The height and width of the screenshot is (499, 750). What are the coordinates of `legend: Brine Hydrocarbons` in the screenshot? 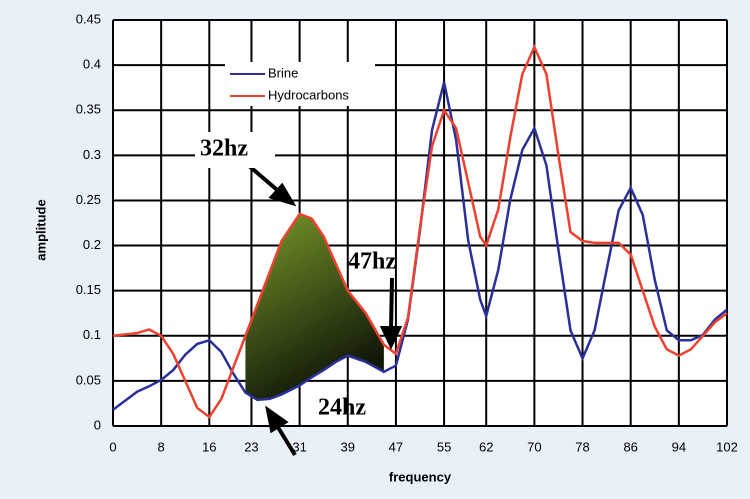 It's located at (300, 84).